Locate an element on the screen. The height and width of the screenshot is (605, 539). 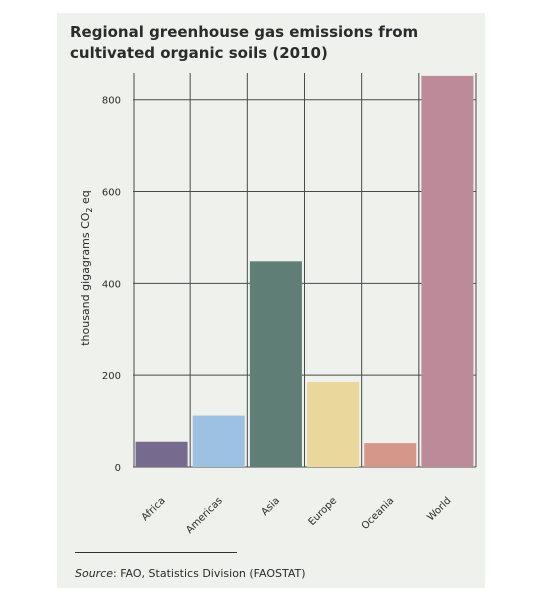
x-tick-label: Americas is located at coordinates (204, 515).